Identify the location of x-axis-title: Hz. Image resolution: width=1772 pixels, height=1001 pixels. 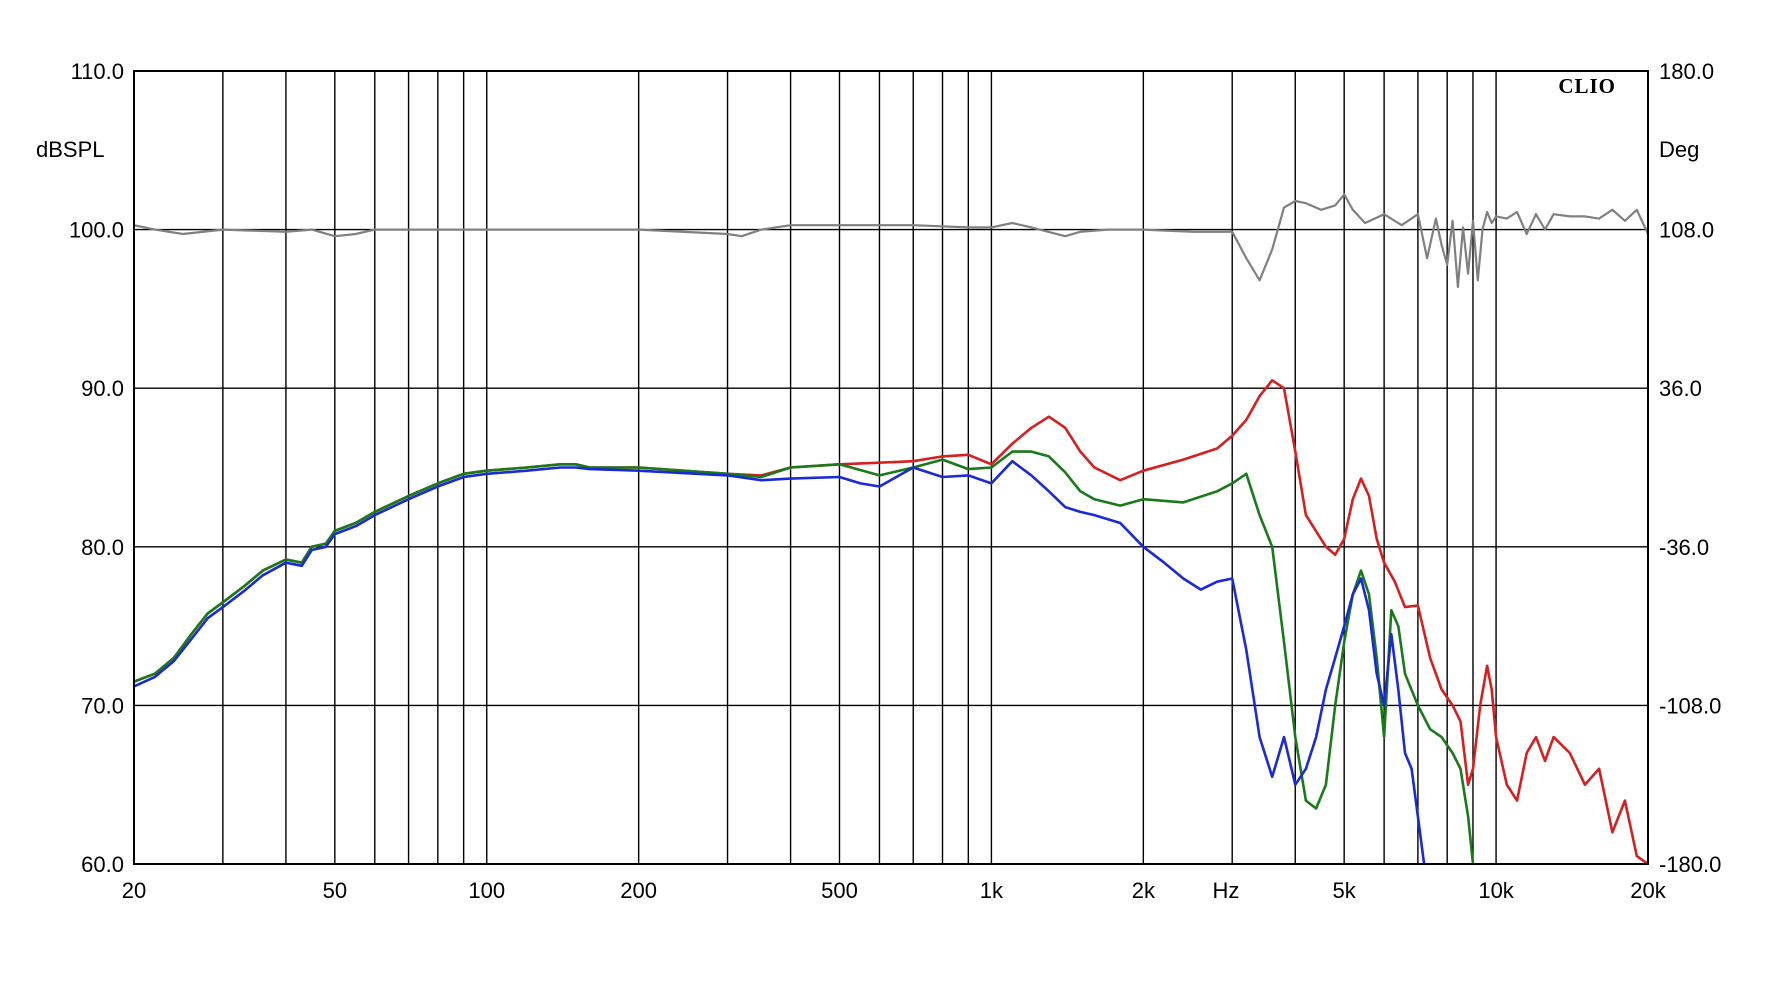
(1226, 890).